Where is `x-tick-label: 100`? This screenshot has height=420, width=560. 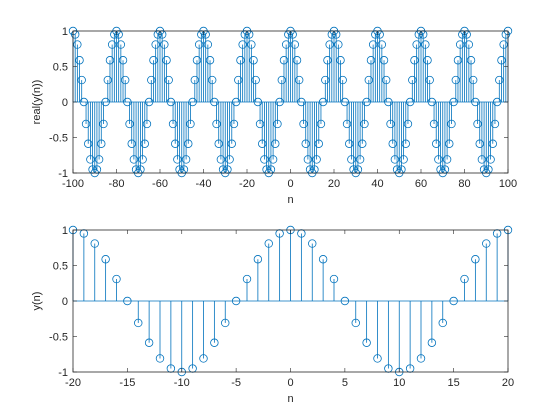 x-tick-label: 100 is located at coordinates (508, 184).